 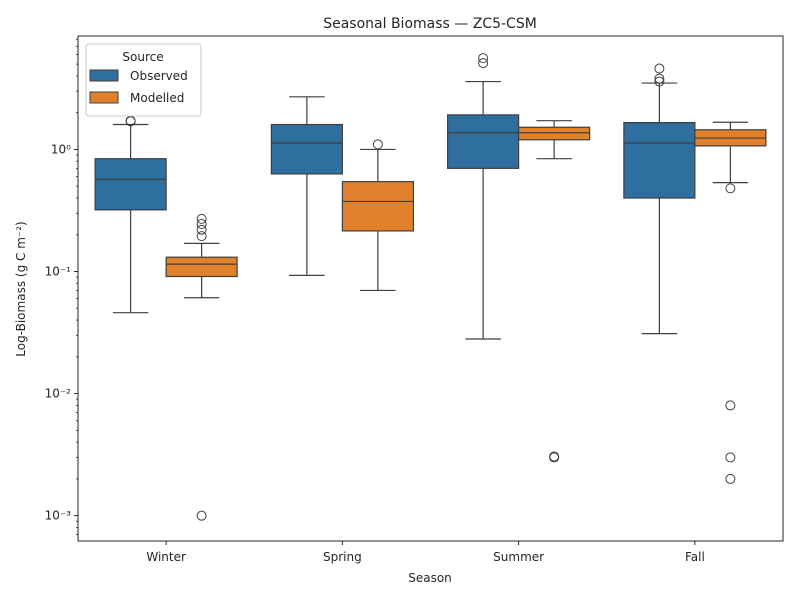 I want to click on x-tick-label: Spring, so click(x=342, y=557).